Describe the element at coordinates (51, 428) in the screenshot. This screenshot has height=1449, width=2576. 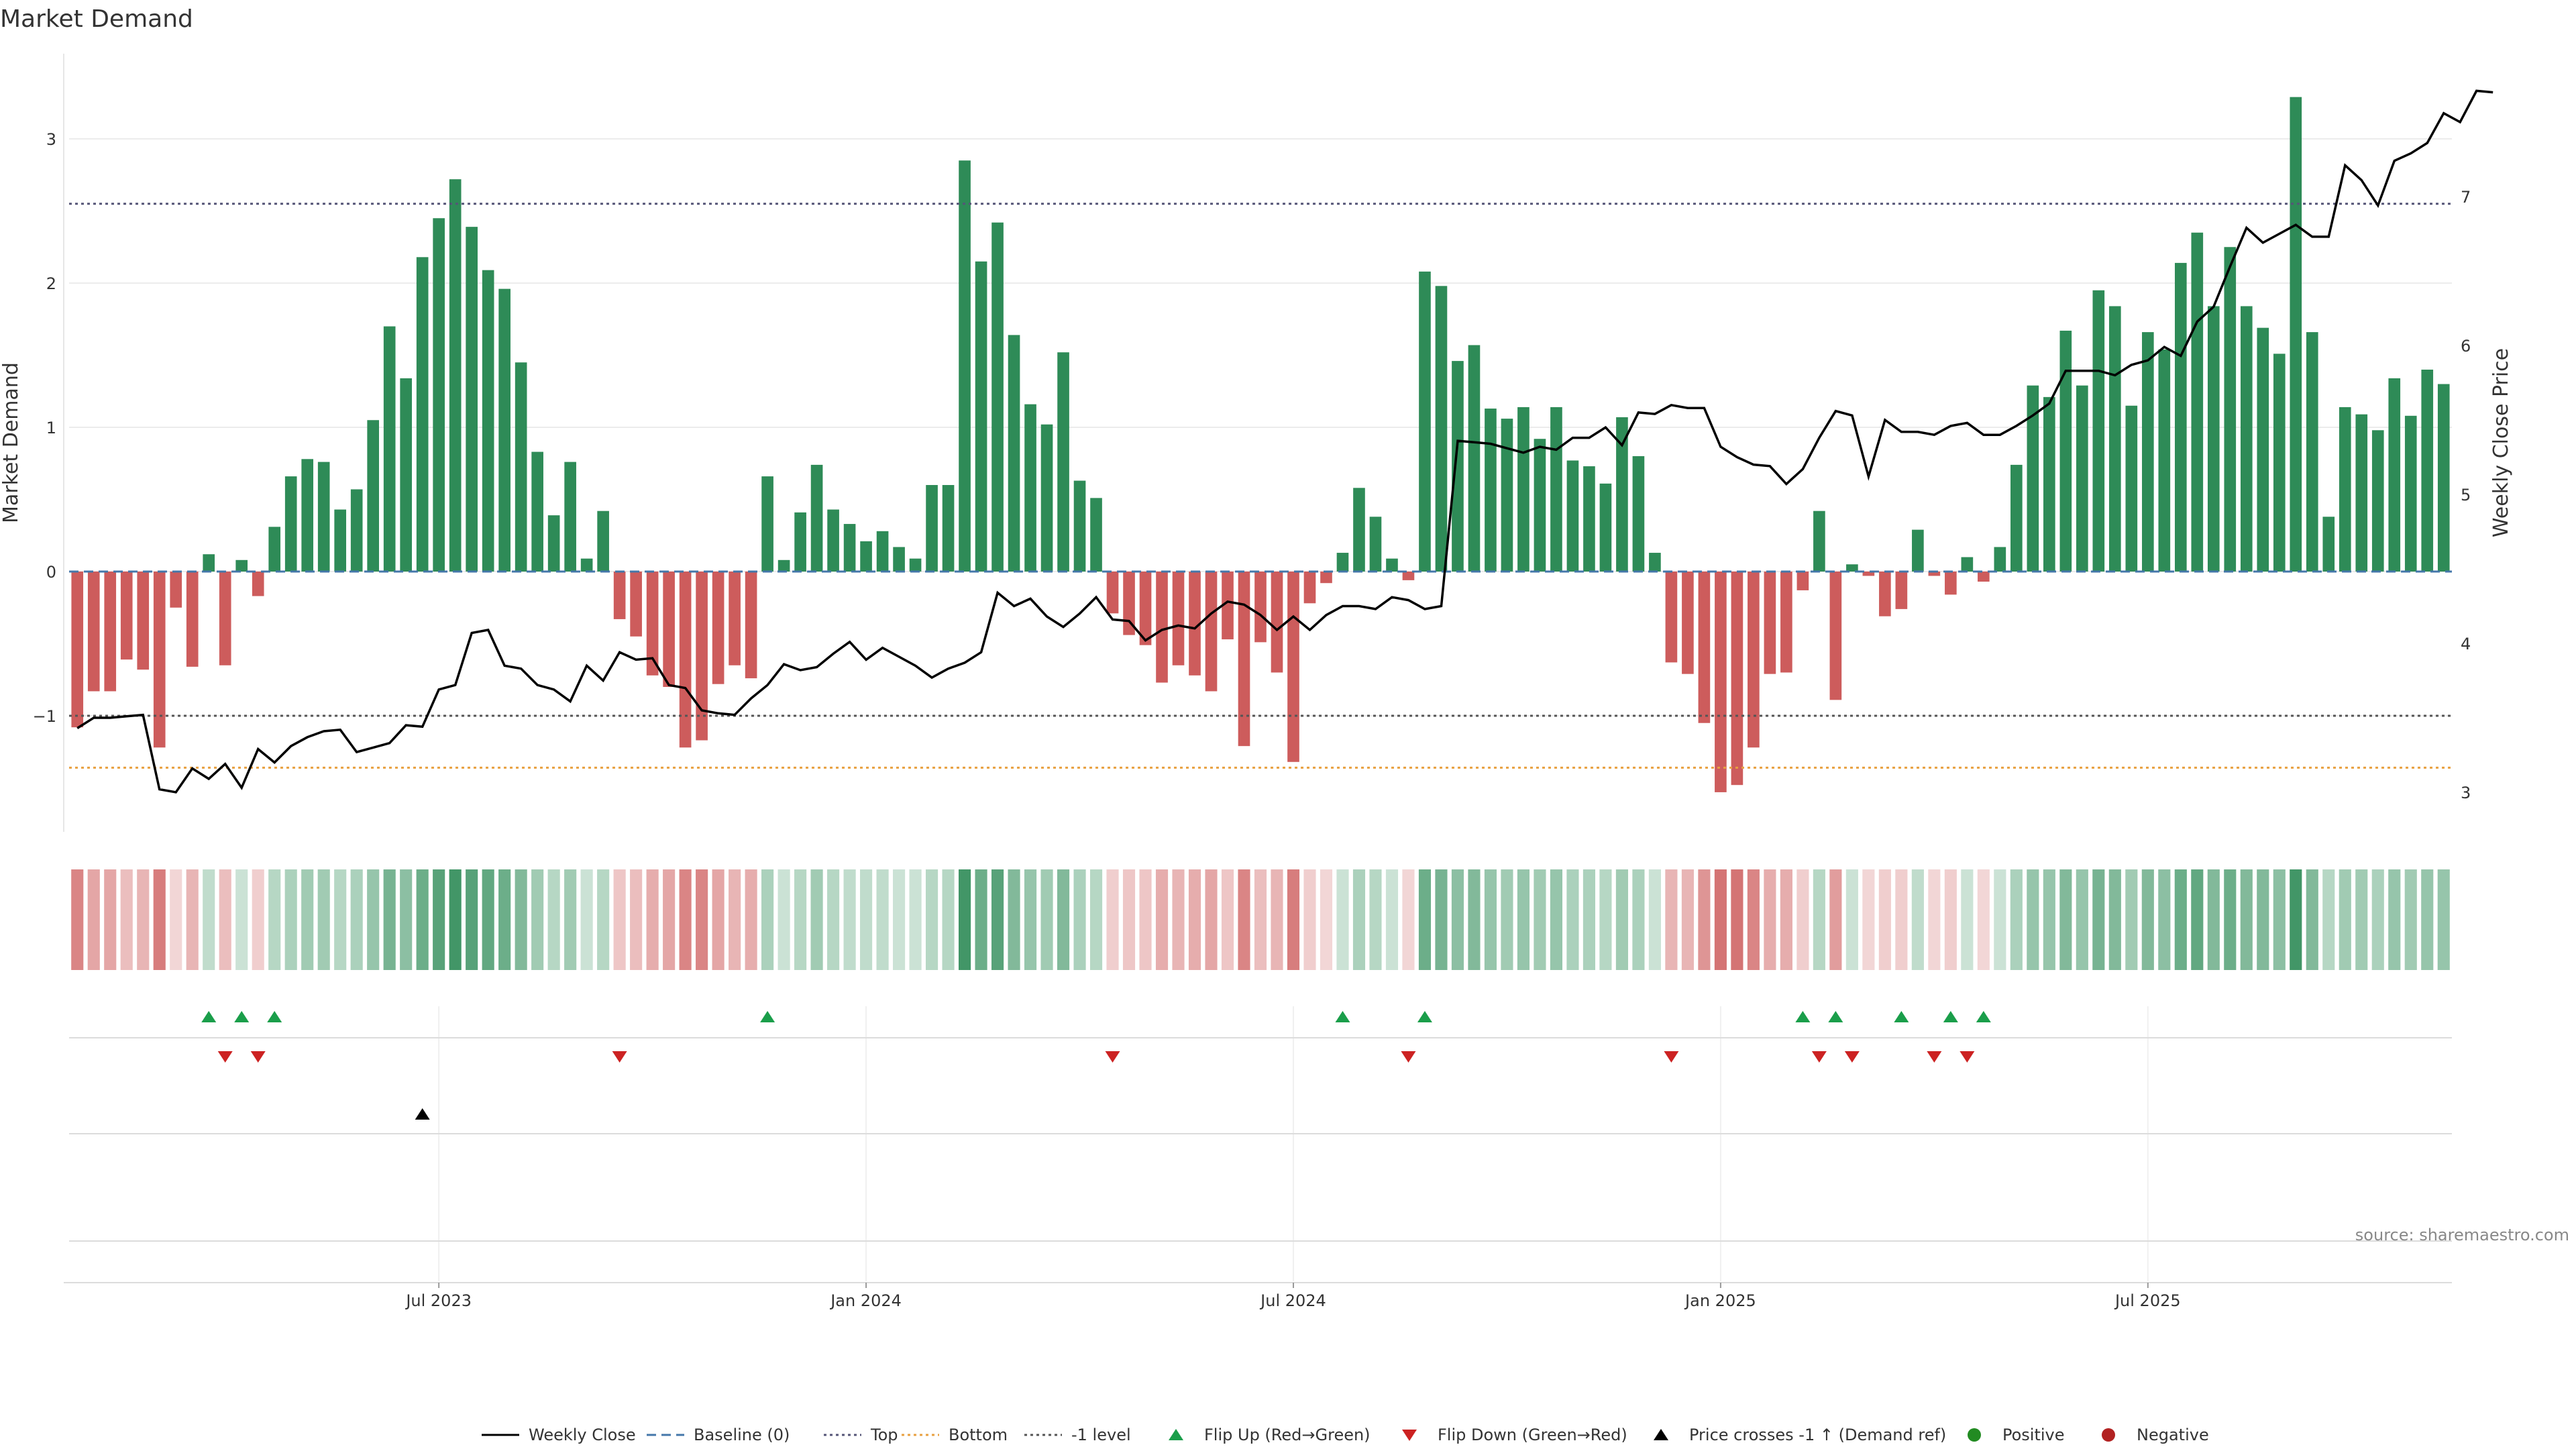
I see `left-tick-label: 1` at that location.